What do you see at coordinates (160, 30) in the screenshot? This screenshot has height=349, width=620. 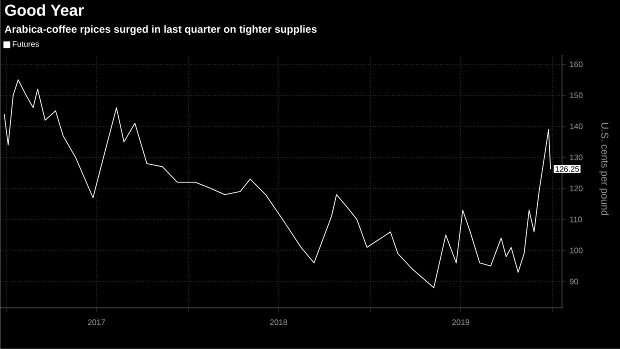 I see `chart-subtitle: Arabica-coffee rpices surged in last quarter on tighter supplies` at bounding box center [160, 30].